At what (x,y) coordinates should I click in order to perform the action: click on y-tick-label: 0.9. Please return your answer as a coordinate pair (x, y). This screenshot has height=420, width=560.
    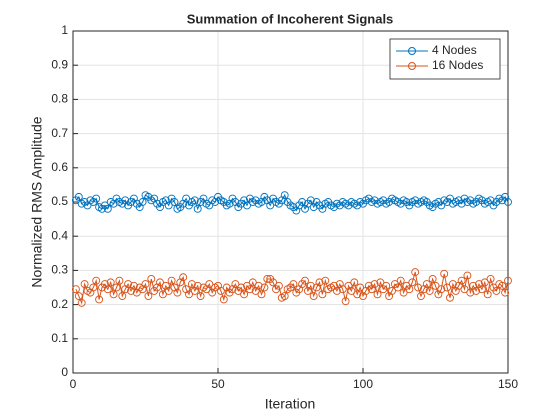
    Looking at the image, I should click on (59, 64).